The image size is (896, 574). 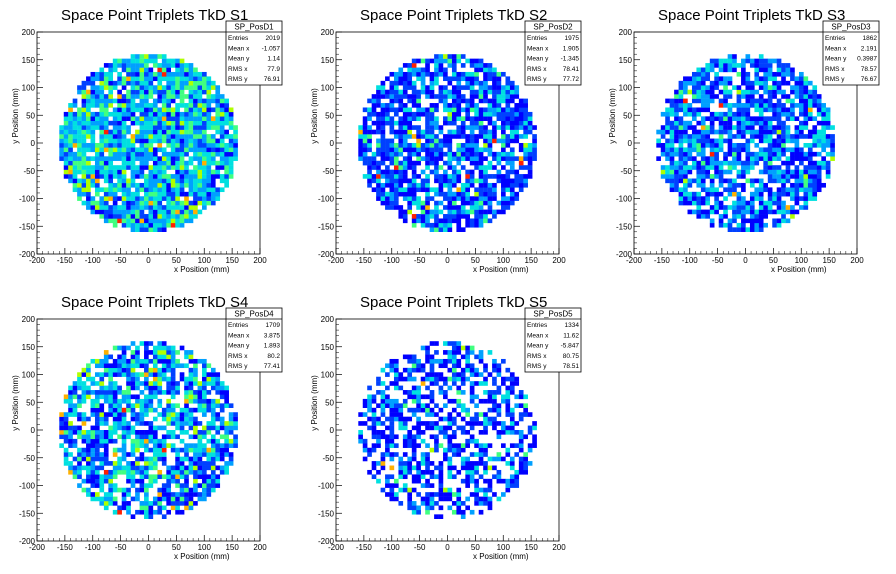 What do you see at coordinates (232, 547) in the screenshot?
I see `x-tick-label: 150` at bounding box center [232, 547].